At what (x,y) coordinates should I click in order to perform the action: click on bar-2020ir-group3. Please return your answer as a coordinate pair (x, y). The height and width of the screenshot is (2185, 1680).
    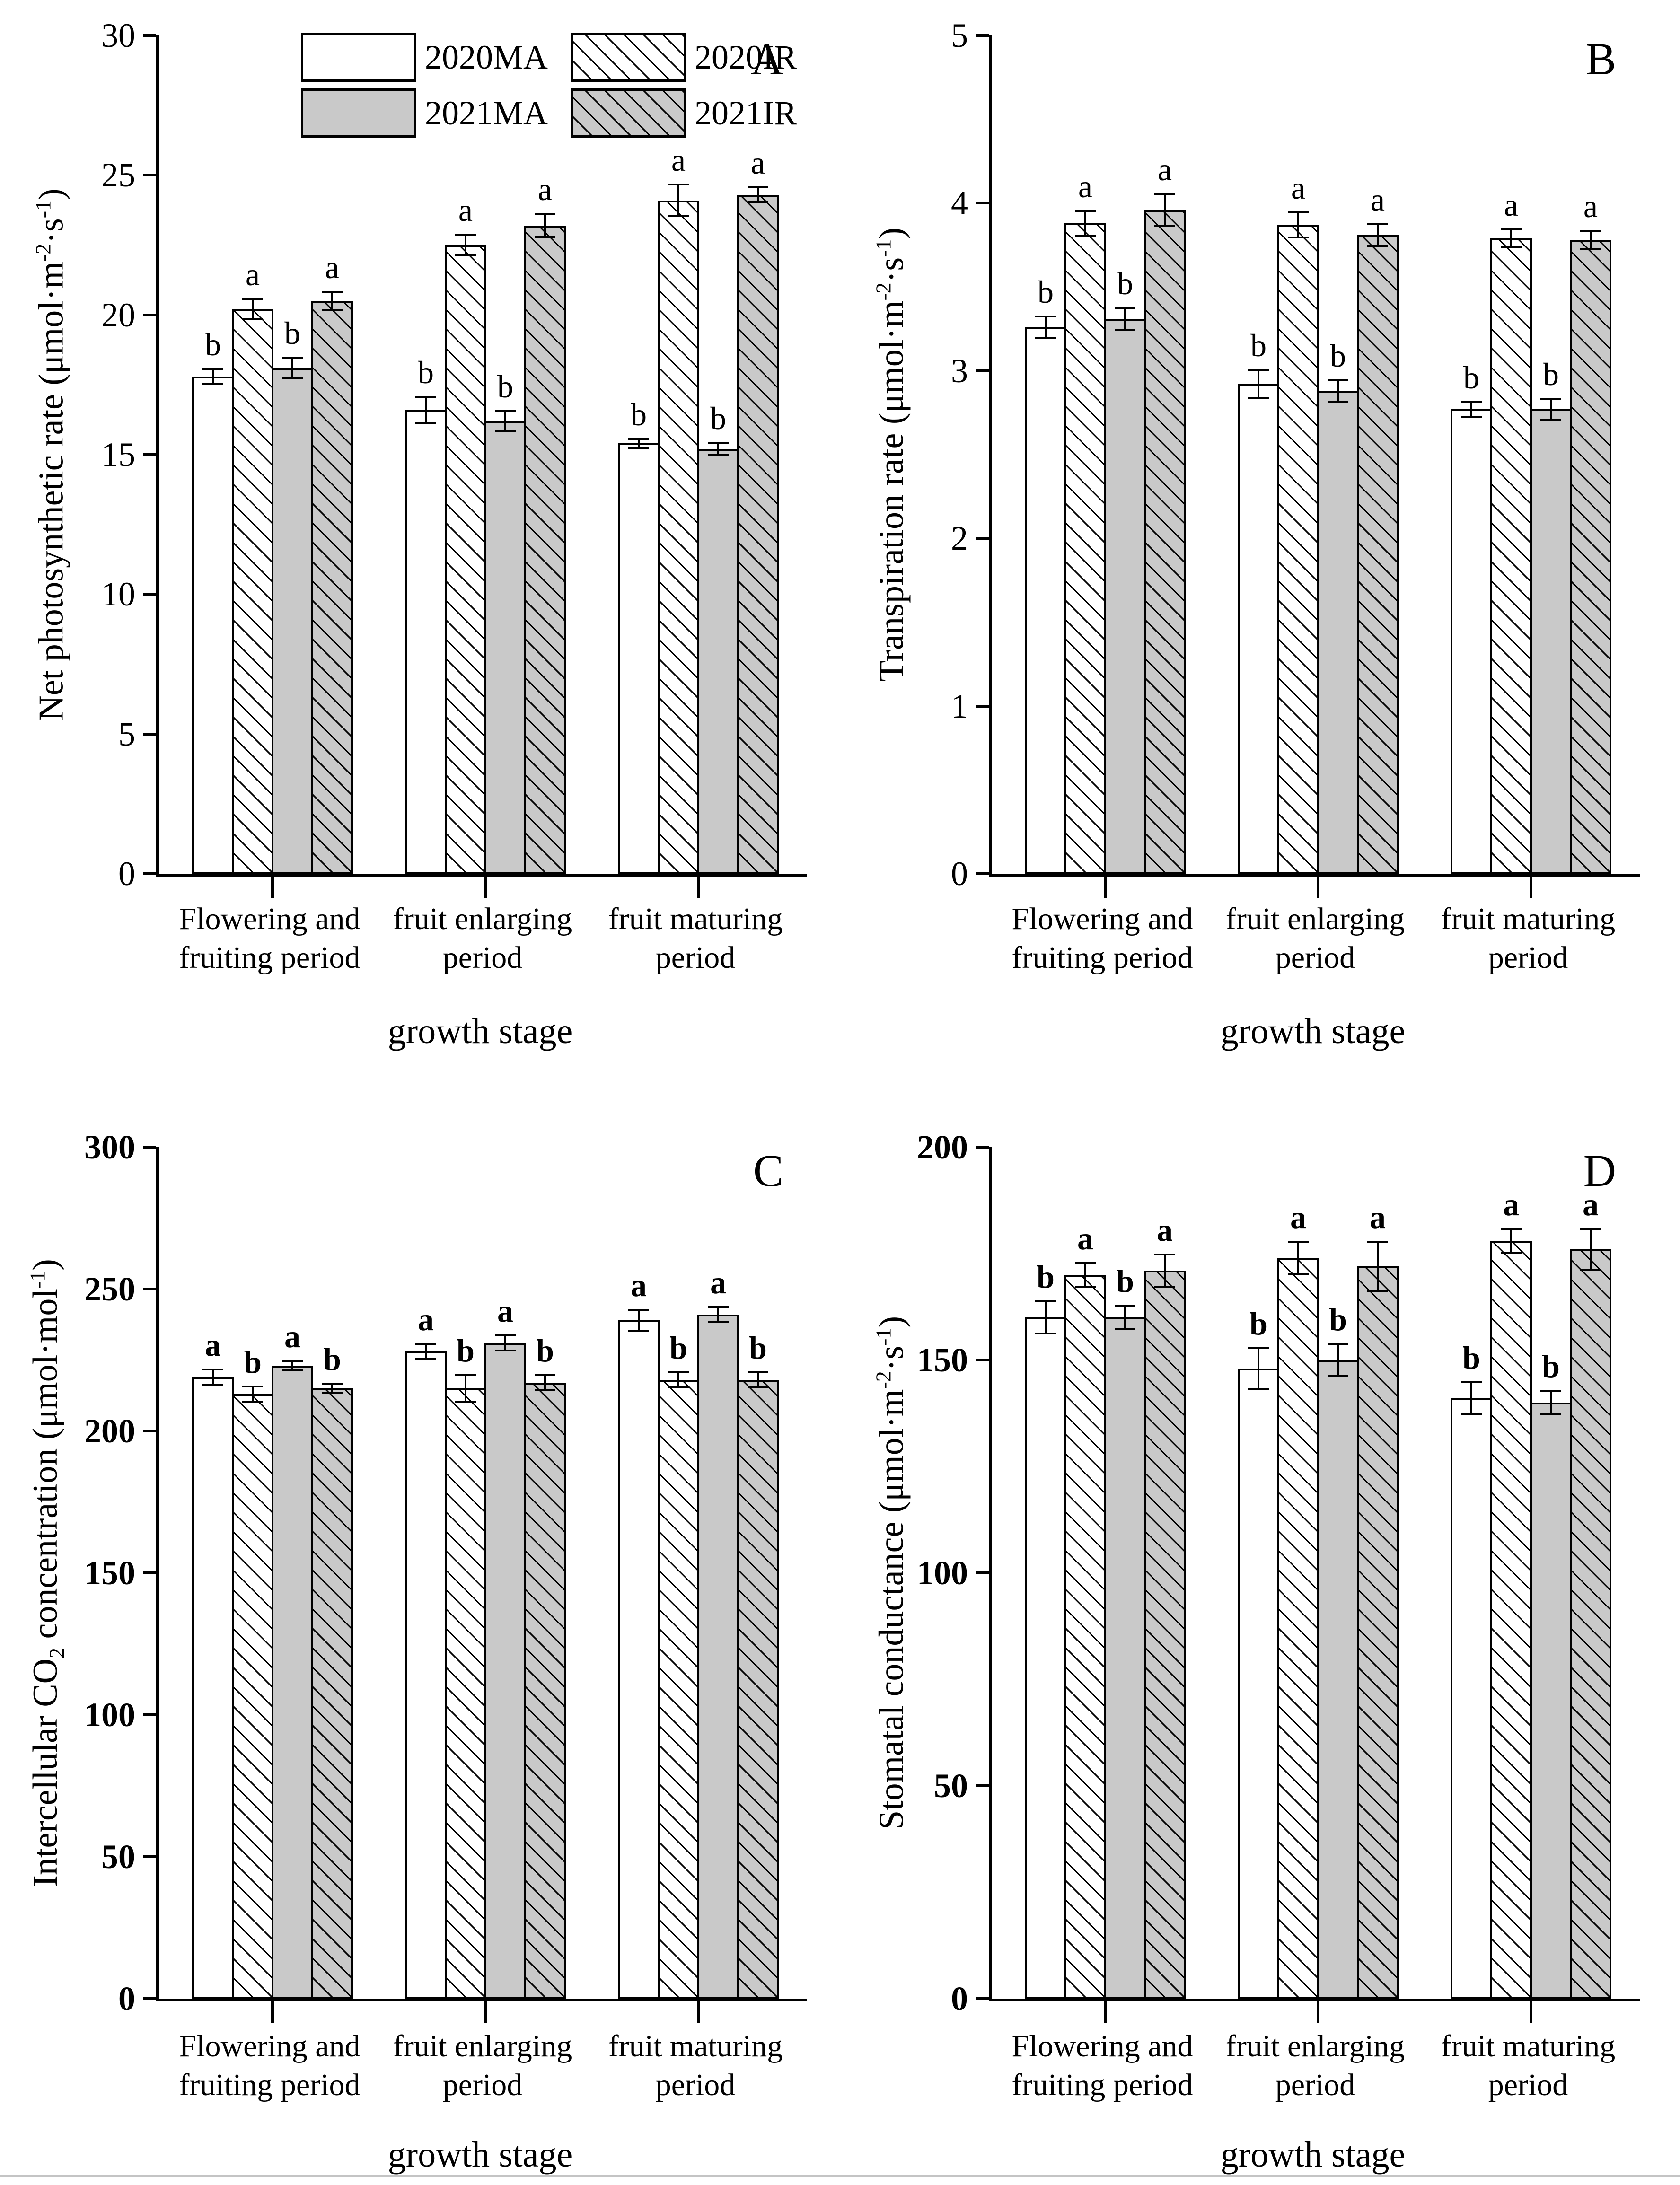
    Looking at the image, I should click on (678, 537).